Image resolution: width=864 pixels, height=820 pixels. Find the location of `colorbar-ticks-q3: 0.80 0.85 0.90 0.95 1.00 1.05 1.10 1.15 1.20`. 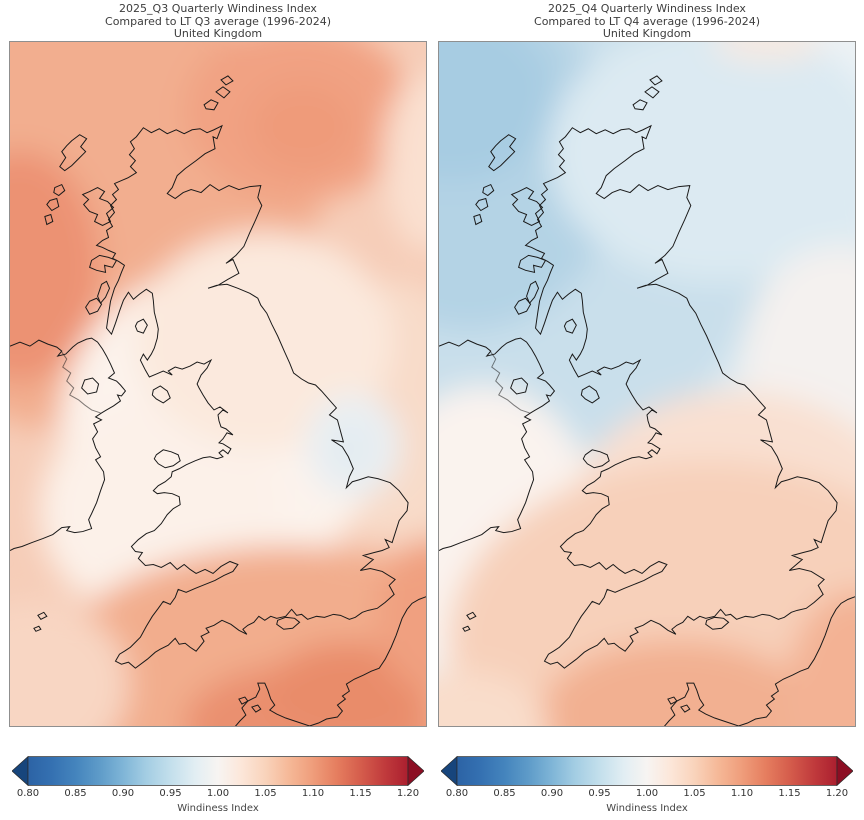

colorbar-ticks-q3: 0.80 0.85 0.90 0.95 1.00 1.05 1.10 1.15 1.20 is located at coordinates (218, 794).